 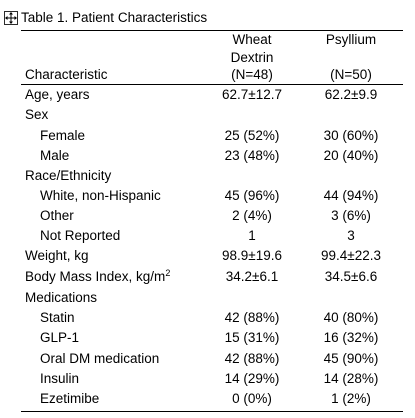 What do you see at coordinates (252, 195) in the screenshot?
I see `wheat-dextrin-value: 45 (96%)` at bounding box center [252, 195].